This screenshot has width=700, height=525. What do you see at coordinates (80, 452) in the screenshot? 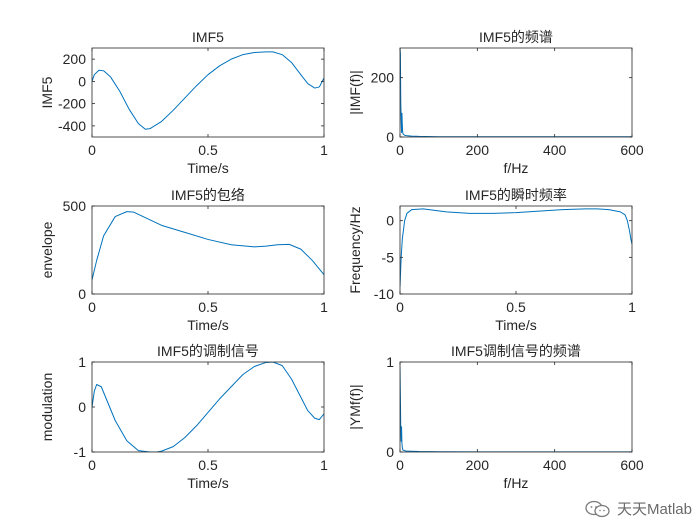
I see `y-tick-label: -1` at bounding box center [80, 452].